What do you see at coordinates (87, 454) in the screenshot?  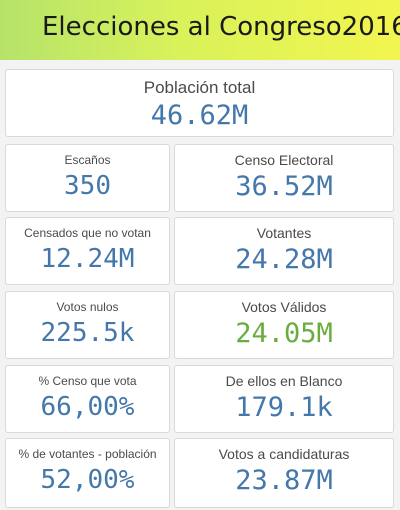 I see `kpi-label: % de votantes - población` at bounding box center [87, 454].